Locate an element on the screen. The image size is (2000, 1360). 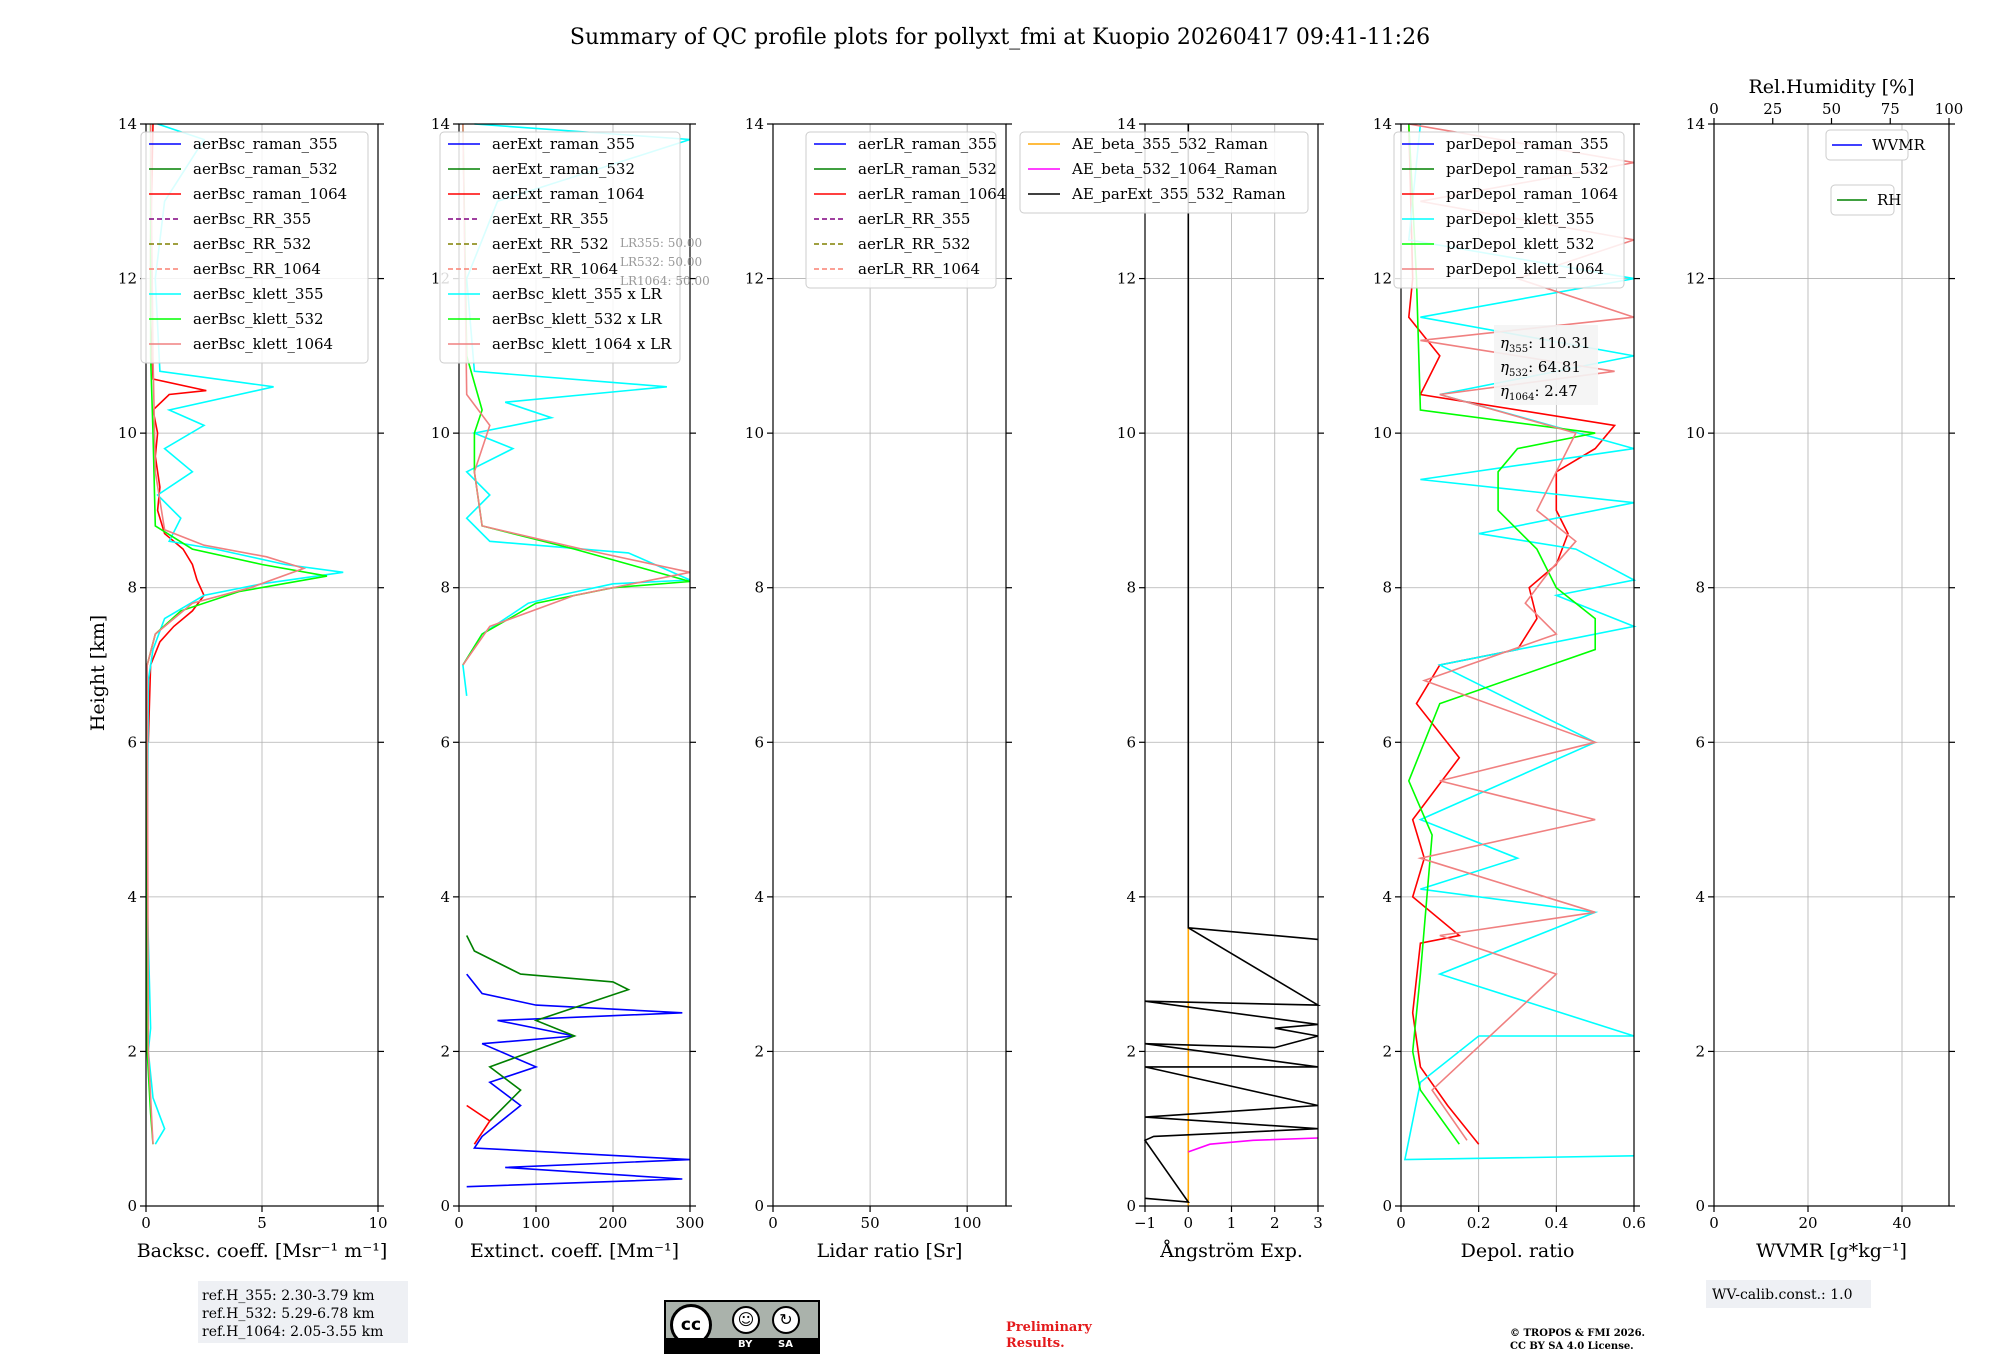
x-tick-label: 200 is located at coordinates (613, 1223).